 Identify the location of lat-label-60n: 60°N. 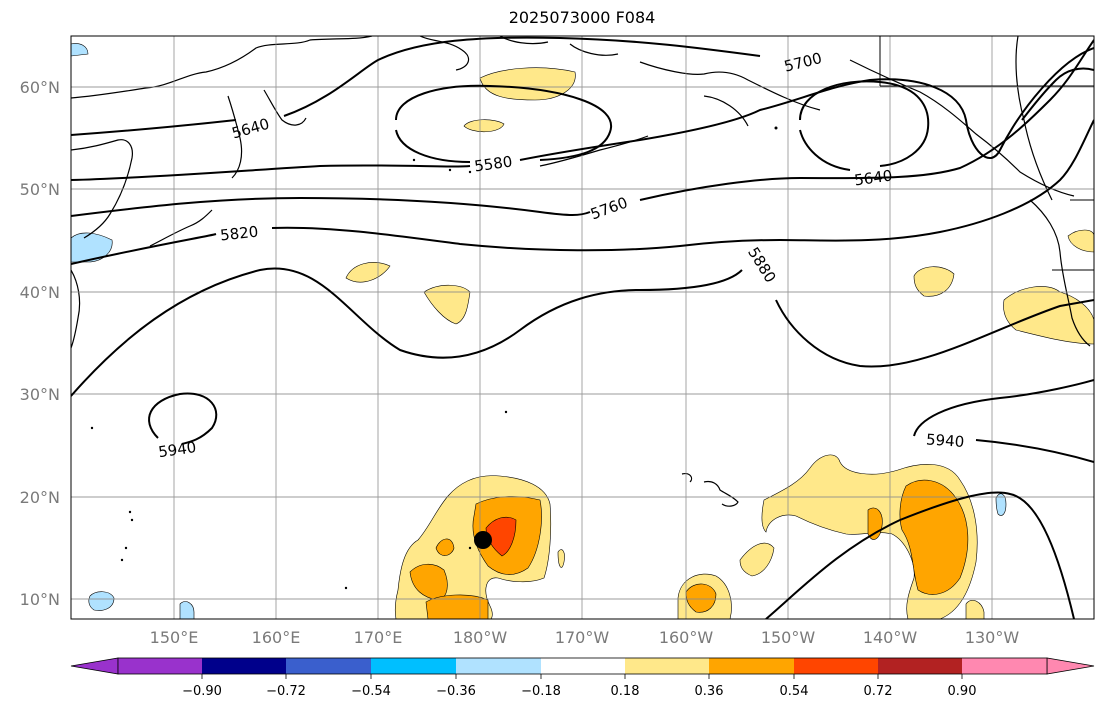
(40, 87).